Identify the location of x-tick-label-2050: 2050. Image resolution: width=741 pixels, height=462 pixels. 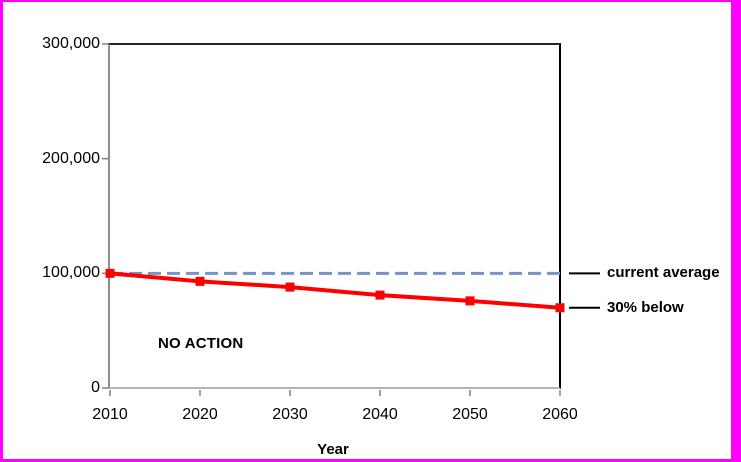
(470, 414).